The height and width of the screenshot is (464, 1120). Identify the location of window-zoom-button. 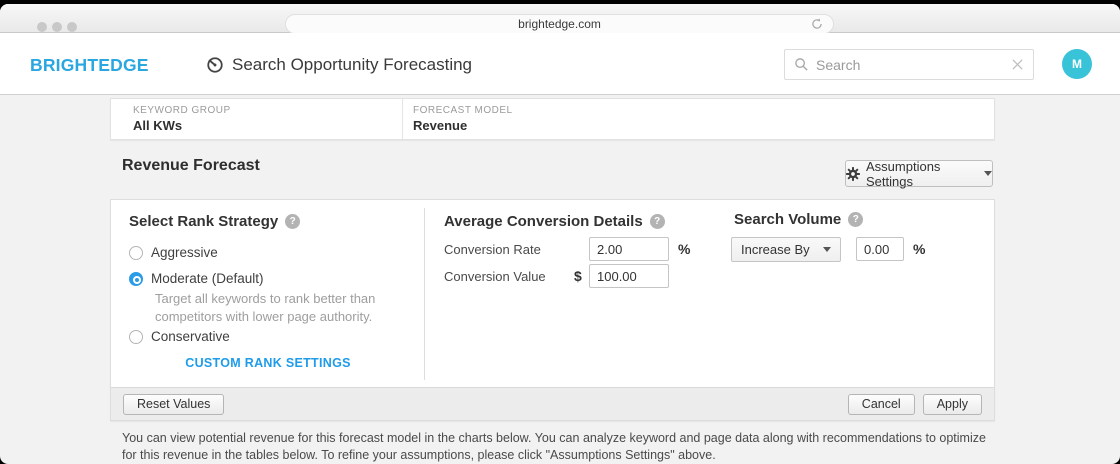
(72, 27).